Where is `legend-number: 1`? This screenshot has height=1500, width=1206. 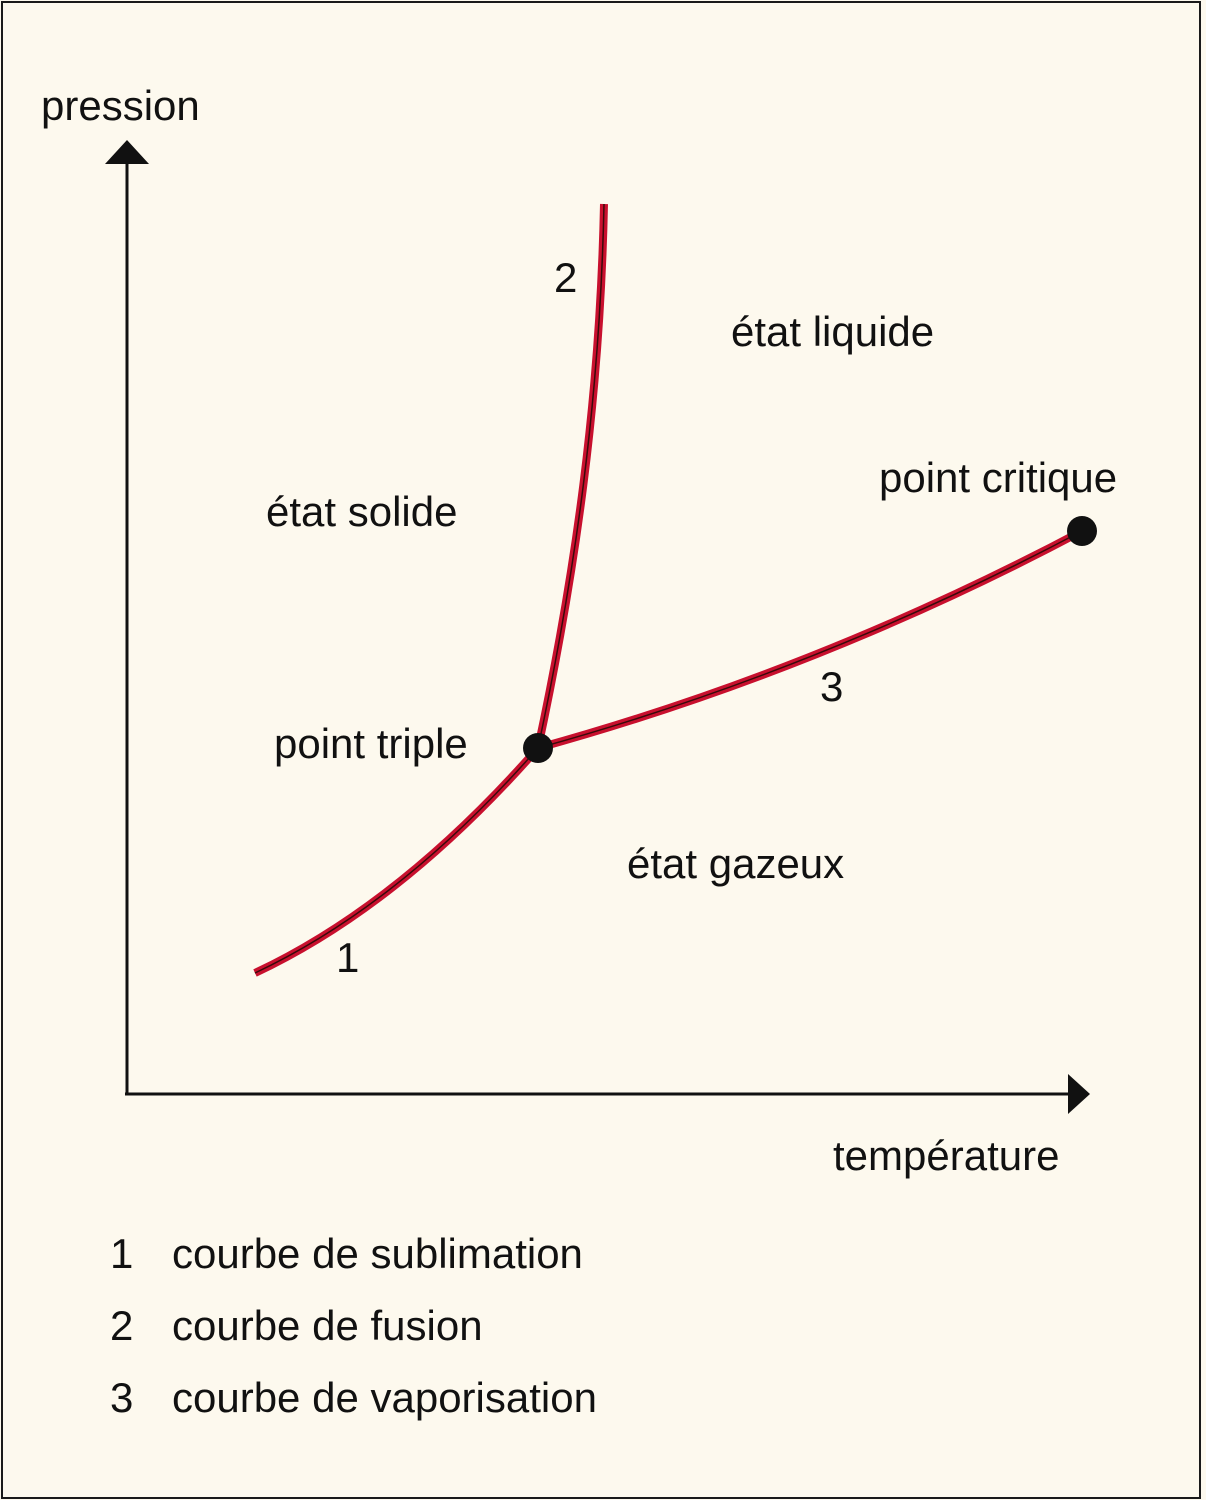 legend-number: 1 is located at coordinates (122, 1253).